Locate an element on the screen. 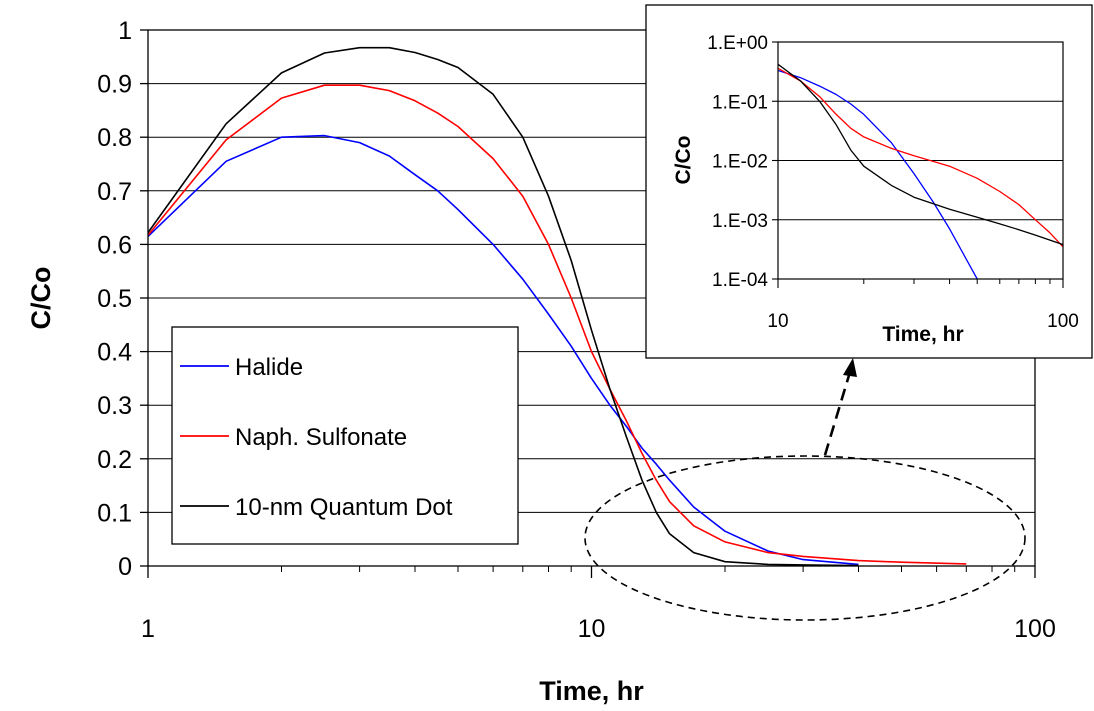  legend-label-quantum-dot: 10-nm Quantum Dot is located at coordinates (344, 507).